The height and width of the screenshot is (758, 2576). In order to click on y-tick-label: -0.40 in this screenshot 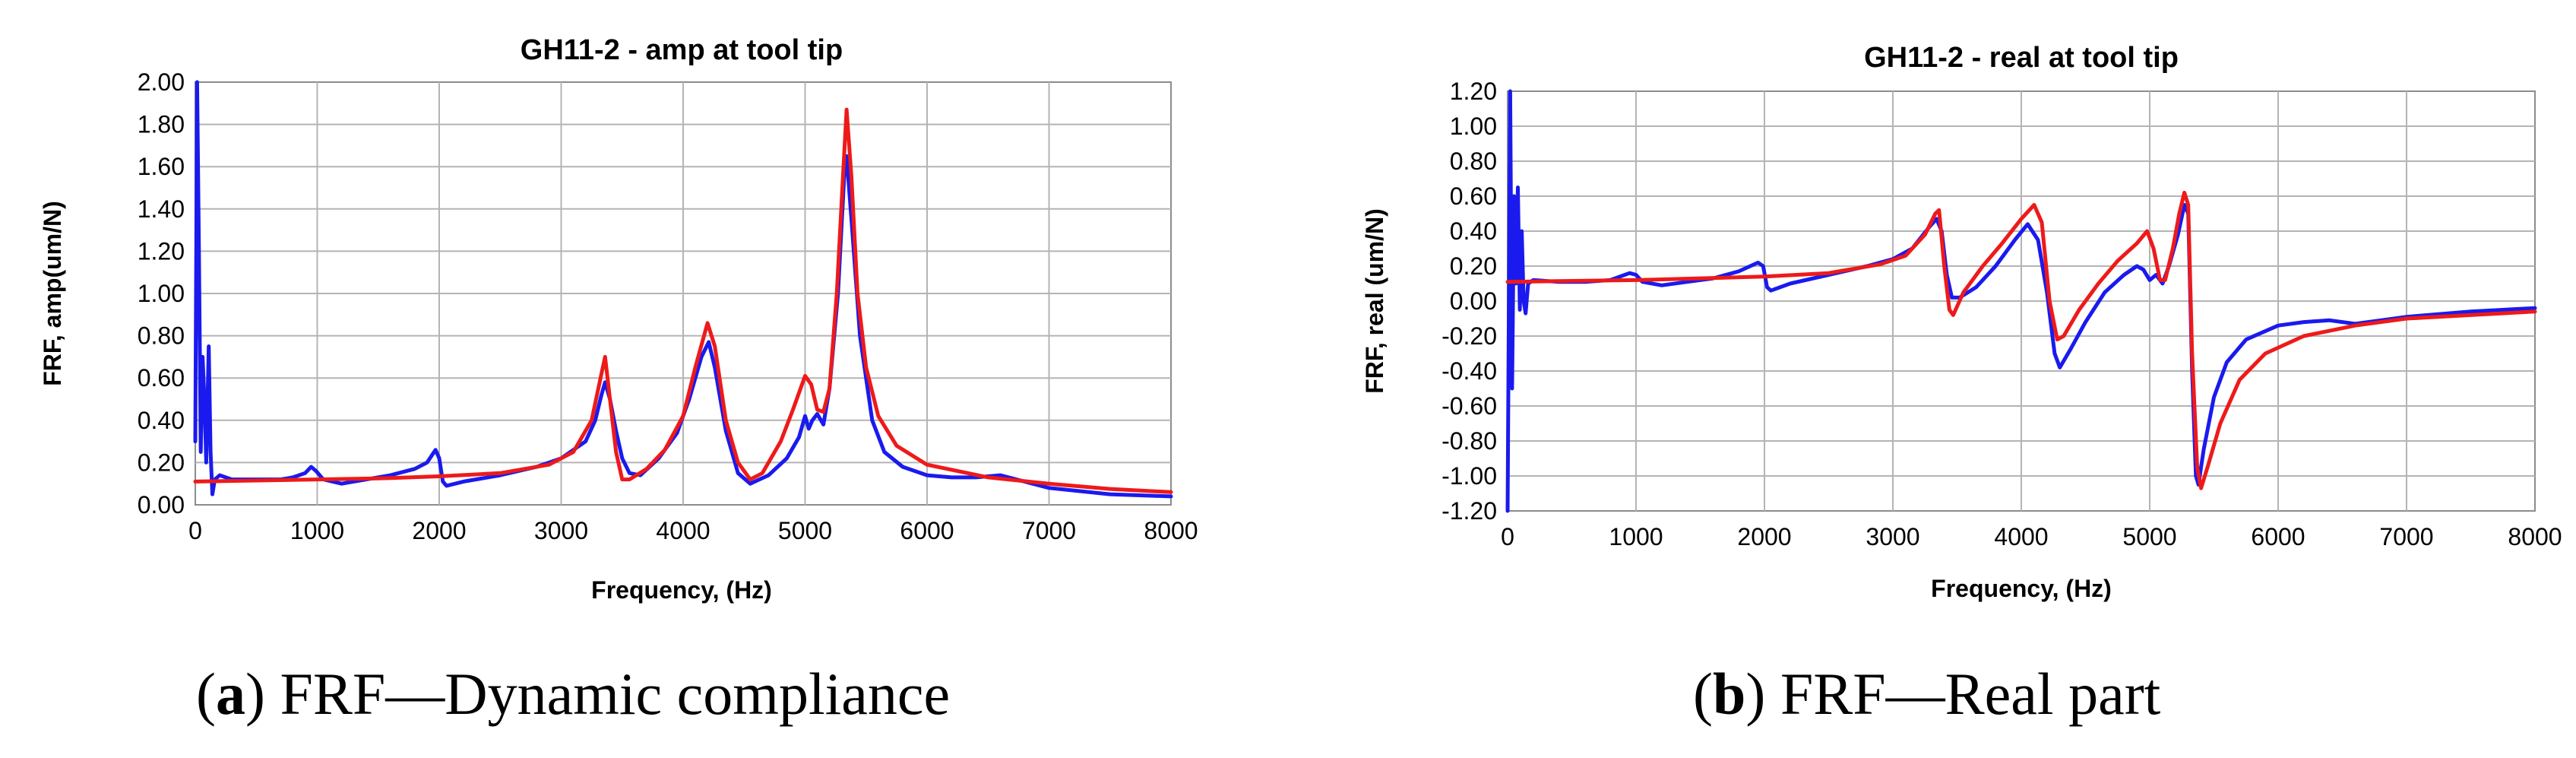, I will do `click(1469, 371)`.